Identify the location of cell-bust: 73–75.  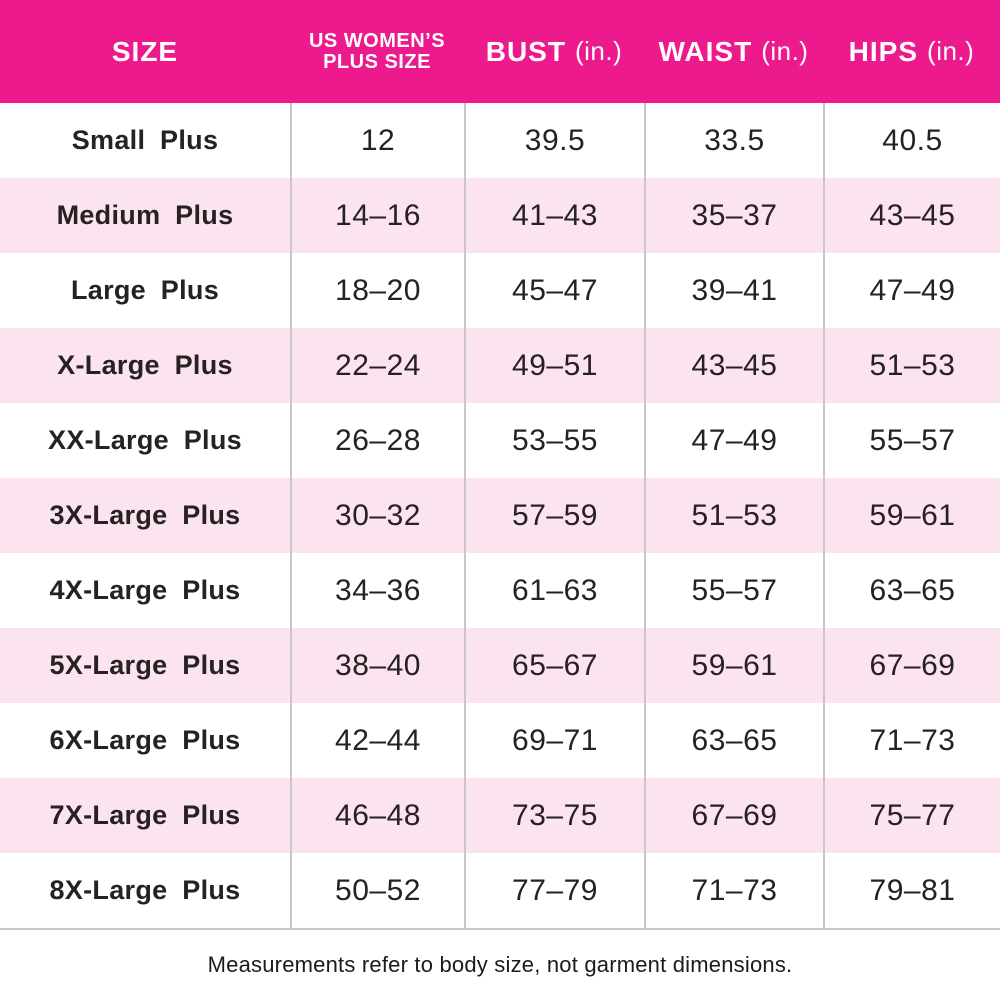
(554, 815).